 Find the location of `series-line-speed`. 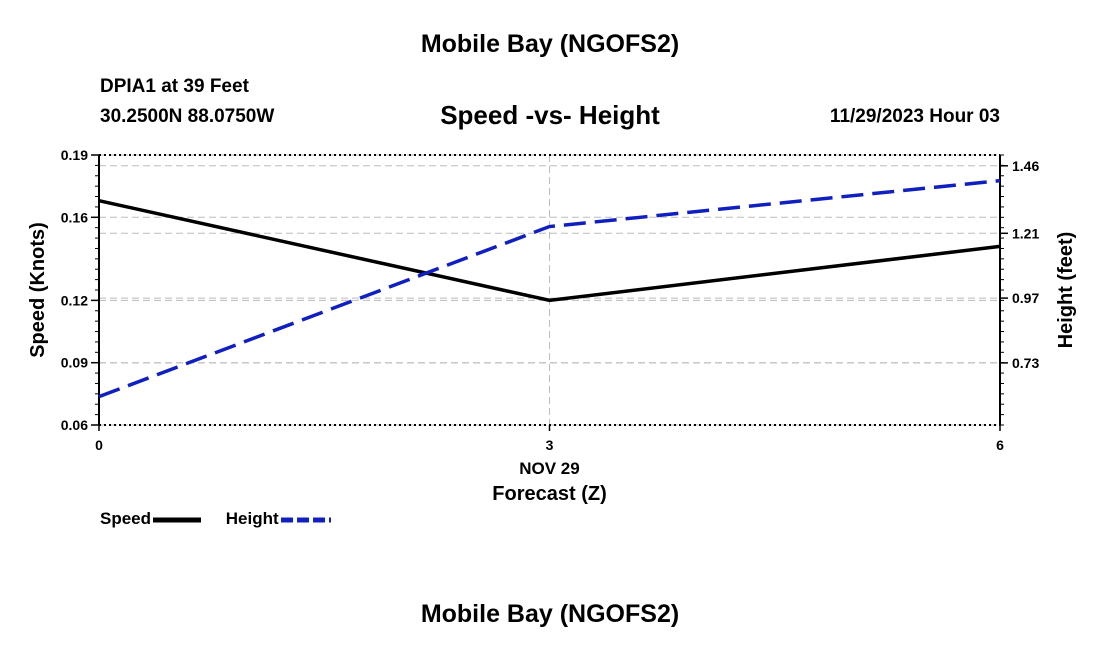

series-line-speed is located at coordinates (549, 250).